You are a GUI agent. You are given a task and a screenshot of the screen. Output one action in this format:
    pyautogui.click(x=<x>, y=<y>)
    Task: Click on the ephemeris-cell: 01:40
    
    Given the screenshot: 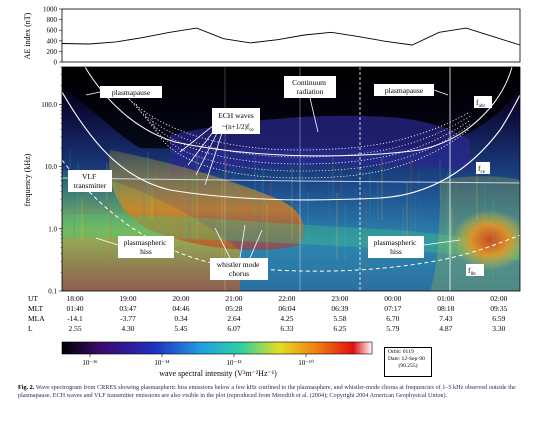 What is the action you would take?
    pyautogui.click(x=74, y=308)
    